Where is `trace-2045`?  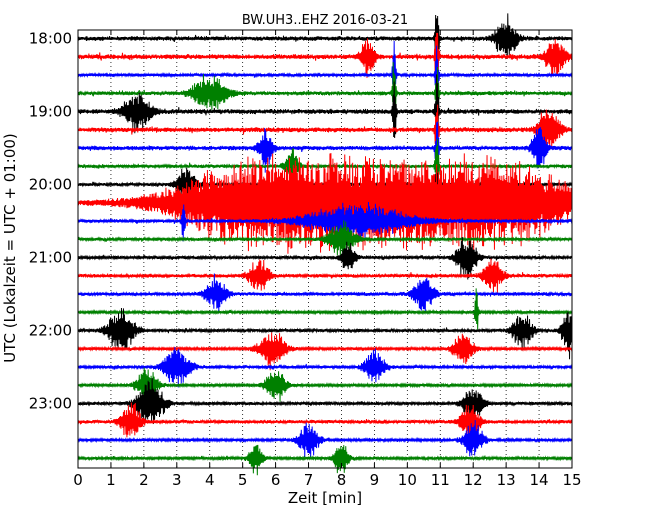
trace-2045 is located at coordinates (325, 239).